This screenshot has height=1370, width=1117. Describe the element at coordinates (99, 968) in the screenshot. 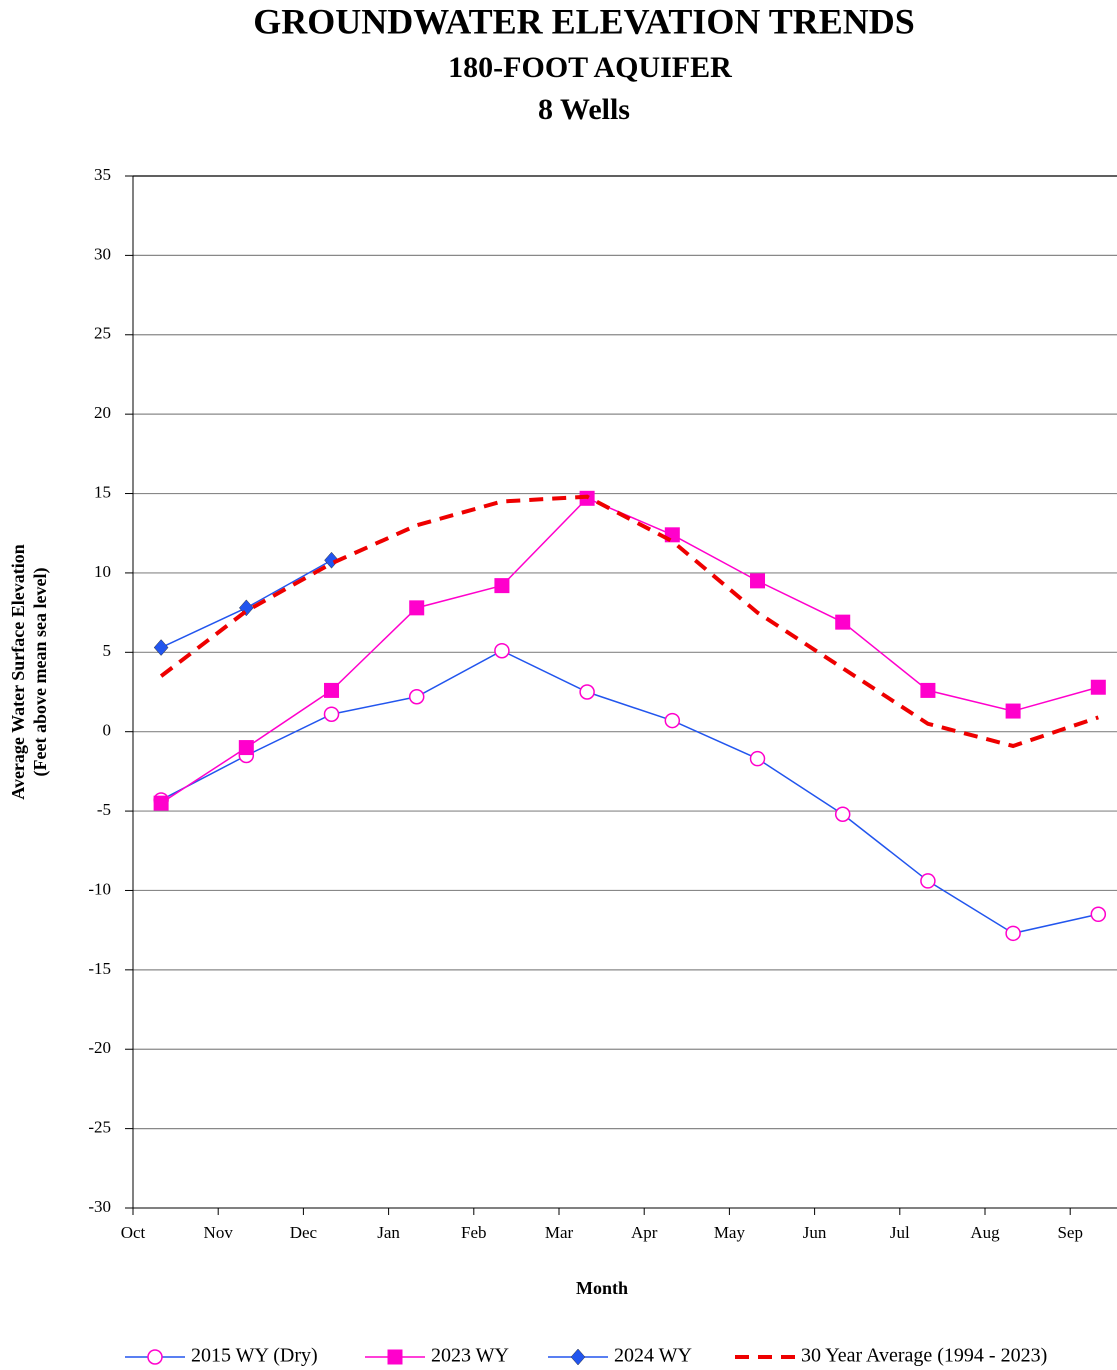

I see `y-tick-label: -15` at that location.